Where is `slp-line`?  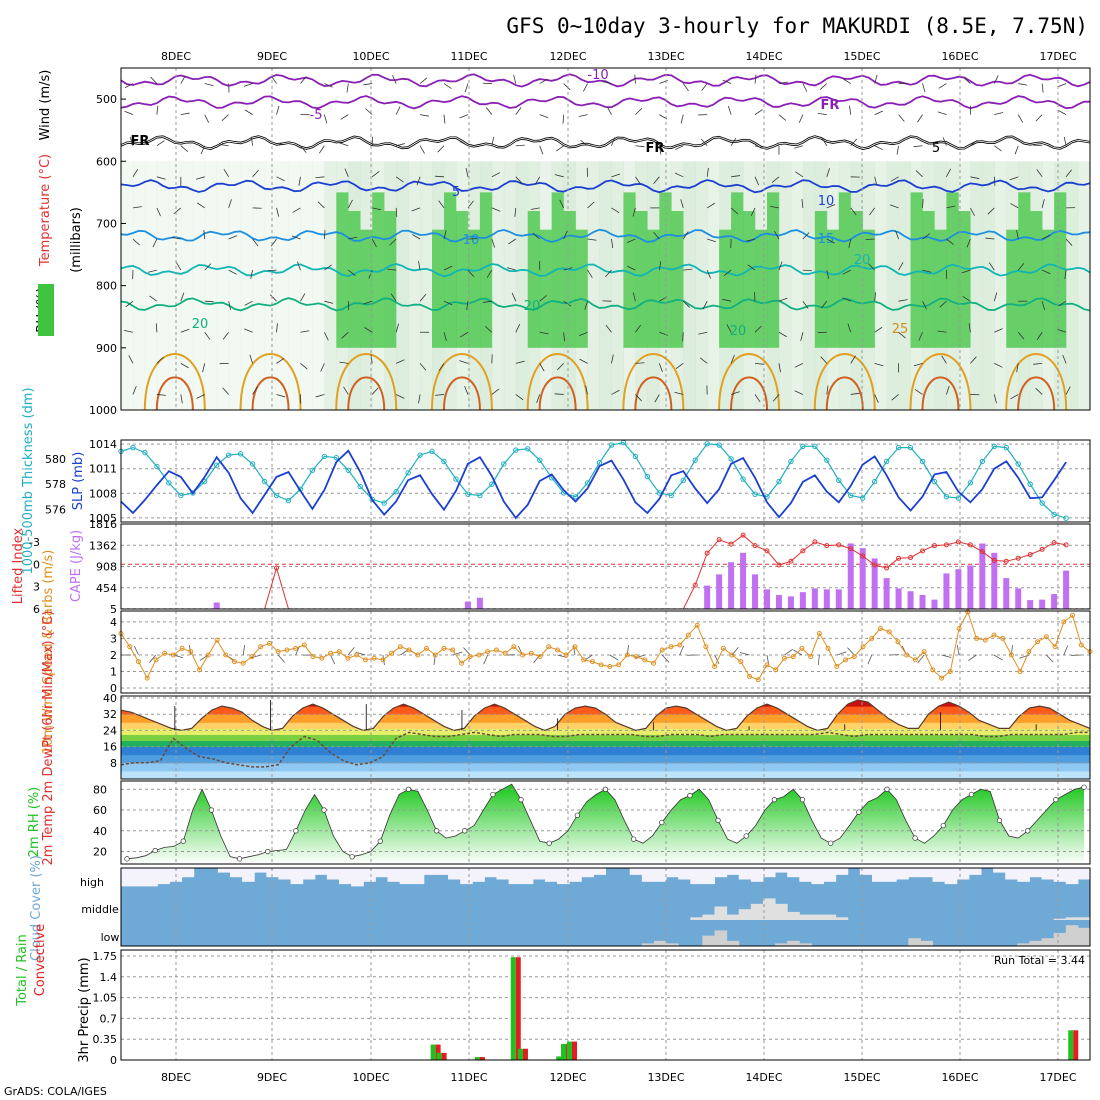 slp-line is located at coordinates (593, 484).